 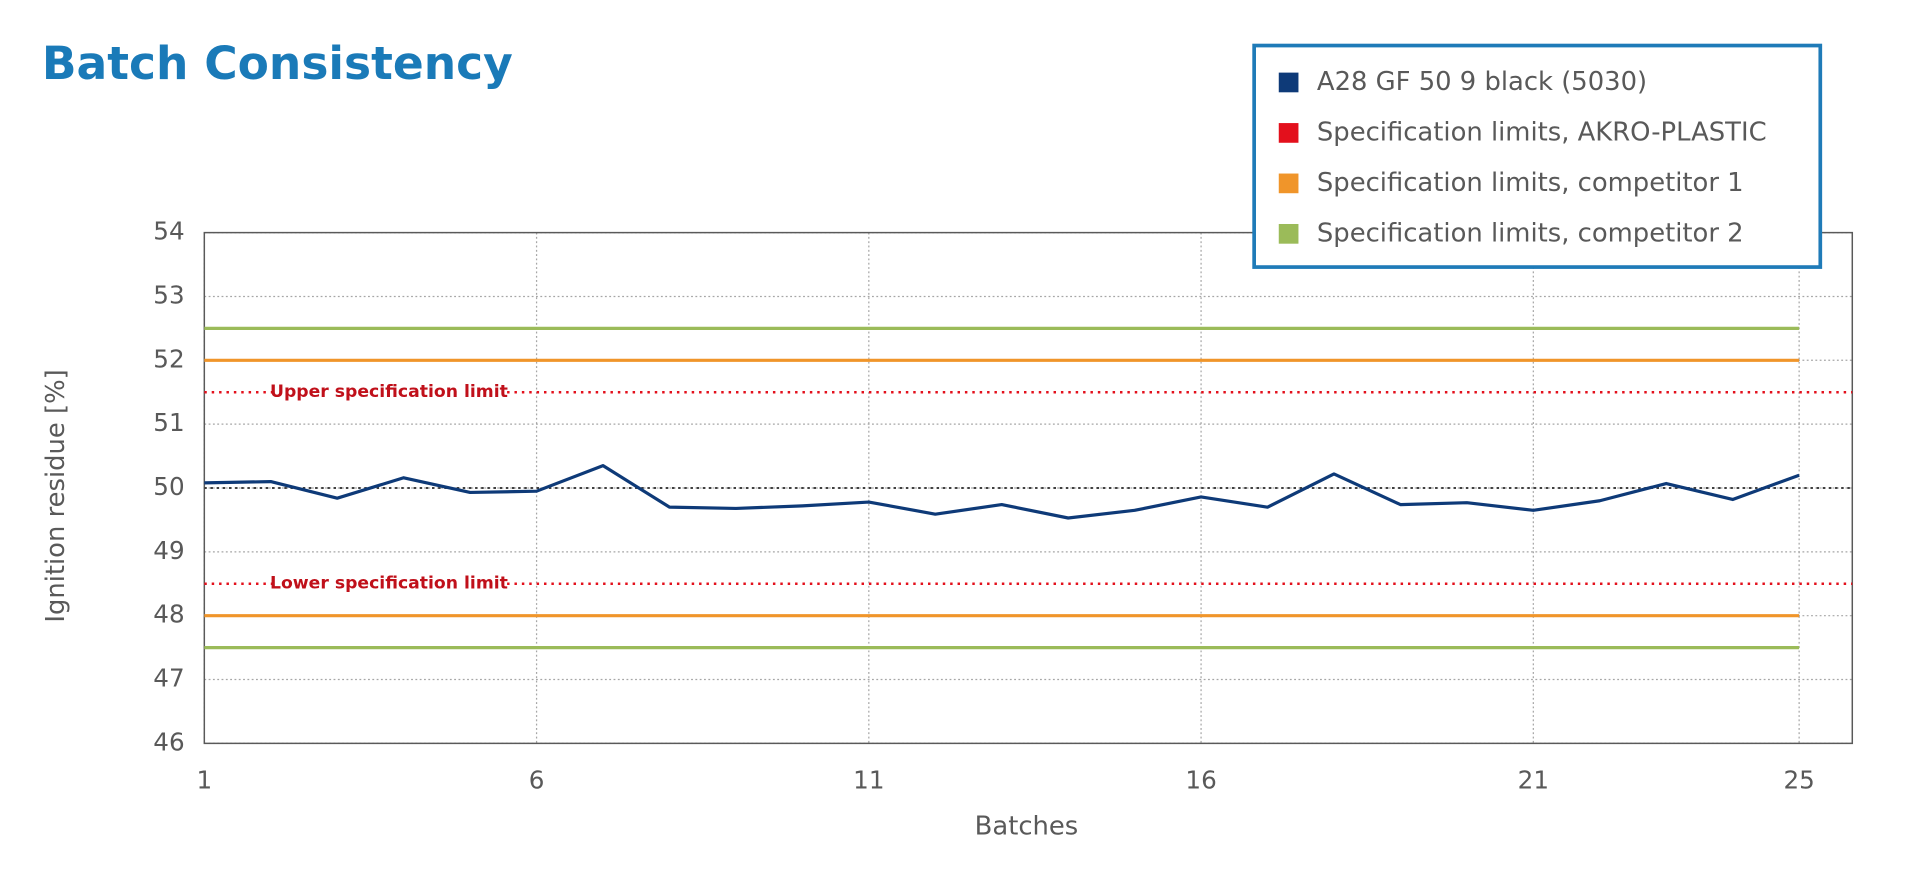 What do you see at coordinates (1530, 183) in the screenshot?
I see `legend-label: Specification limits, competitor 1` at bounding box center [1530, 183].